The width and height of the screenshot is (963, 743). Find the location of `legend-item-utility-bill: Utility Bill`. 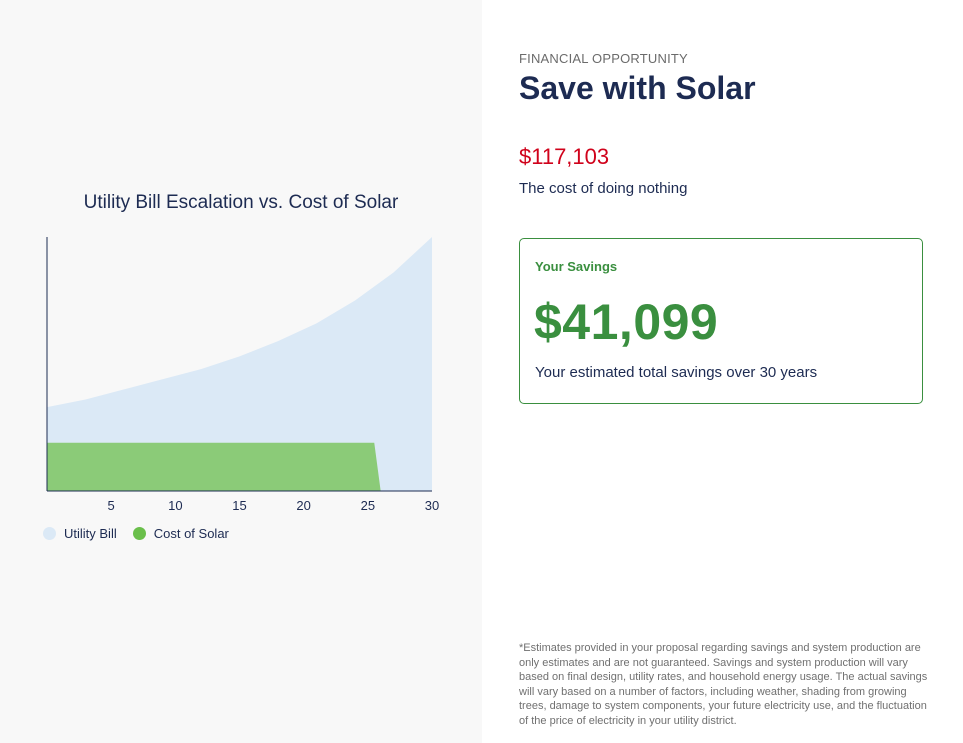

legend-item-utility-bill: Utility Bill is located at coordinates (80, 533).